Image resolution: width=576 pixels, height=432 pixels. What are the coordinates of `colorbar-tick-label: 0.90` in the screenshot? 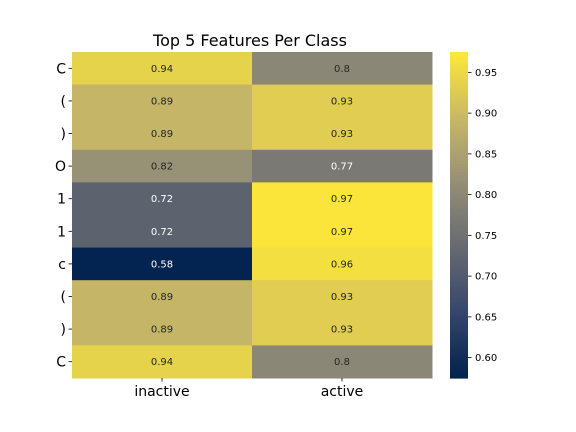 It's located at (486, 114).